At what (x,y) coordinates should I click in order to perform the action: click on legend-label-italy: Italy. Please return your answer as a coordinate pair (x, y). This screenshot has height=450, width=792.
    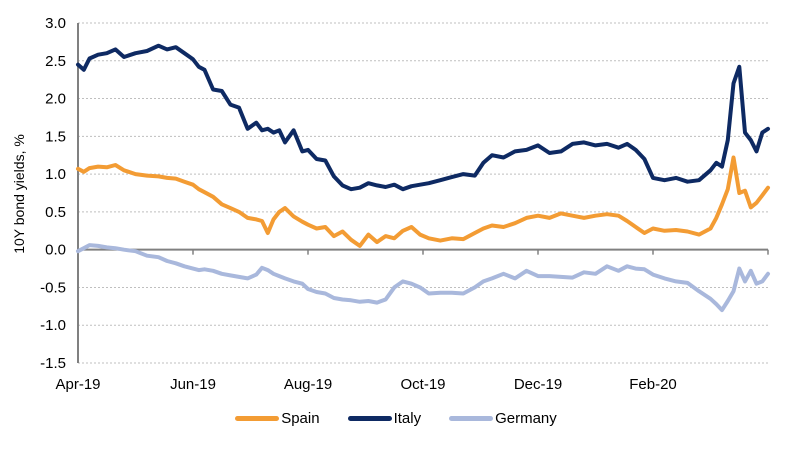
    Looking at the image, I should click on (407, 418).